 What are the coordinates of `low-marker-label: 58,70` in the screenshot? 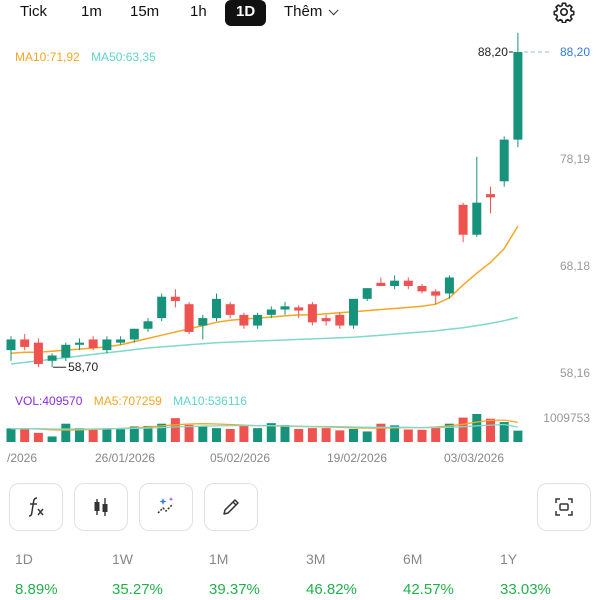 It's located at (83, 367).